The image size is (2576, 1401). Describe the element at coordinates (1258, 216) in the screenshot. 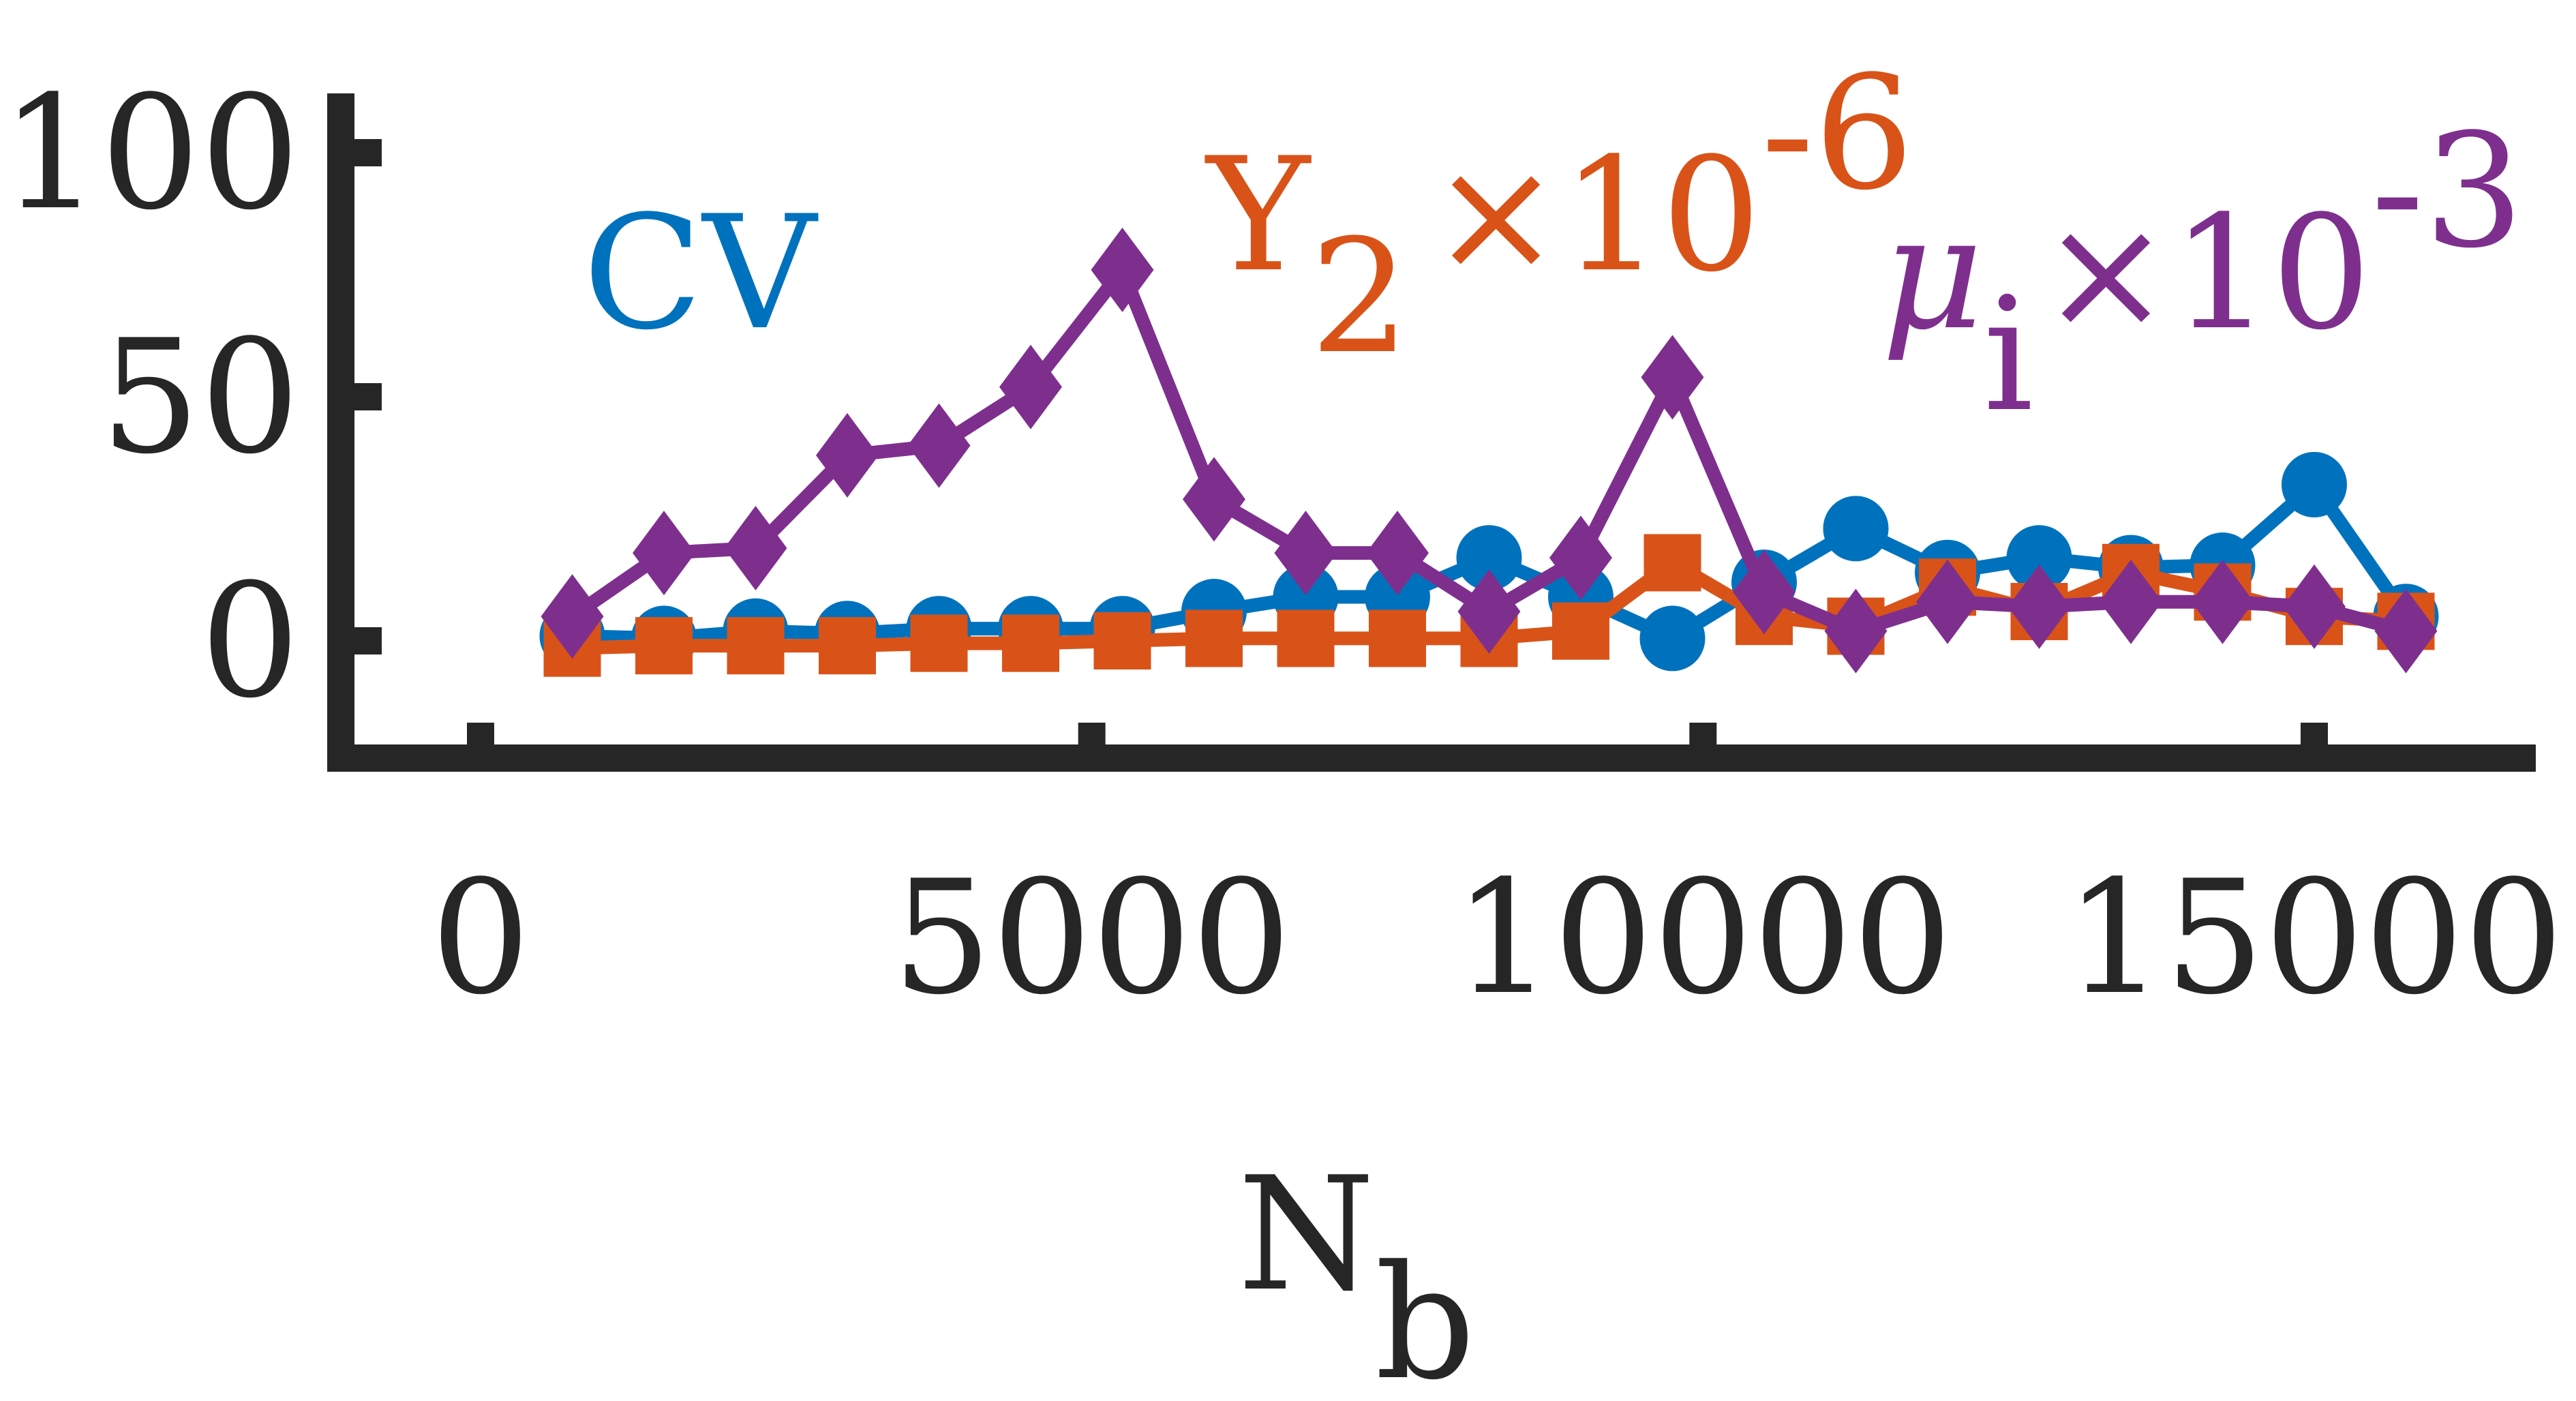

I see `series-label-y2-main: Y` at that location.